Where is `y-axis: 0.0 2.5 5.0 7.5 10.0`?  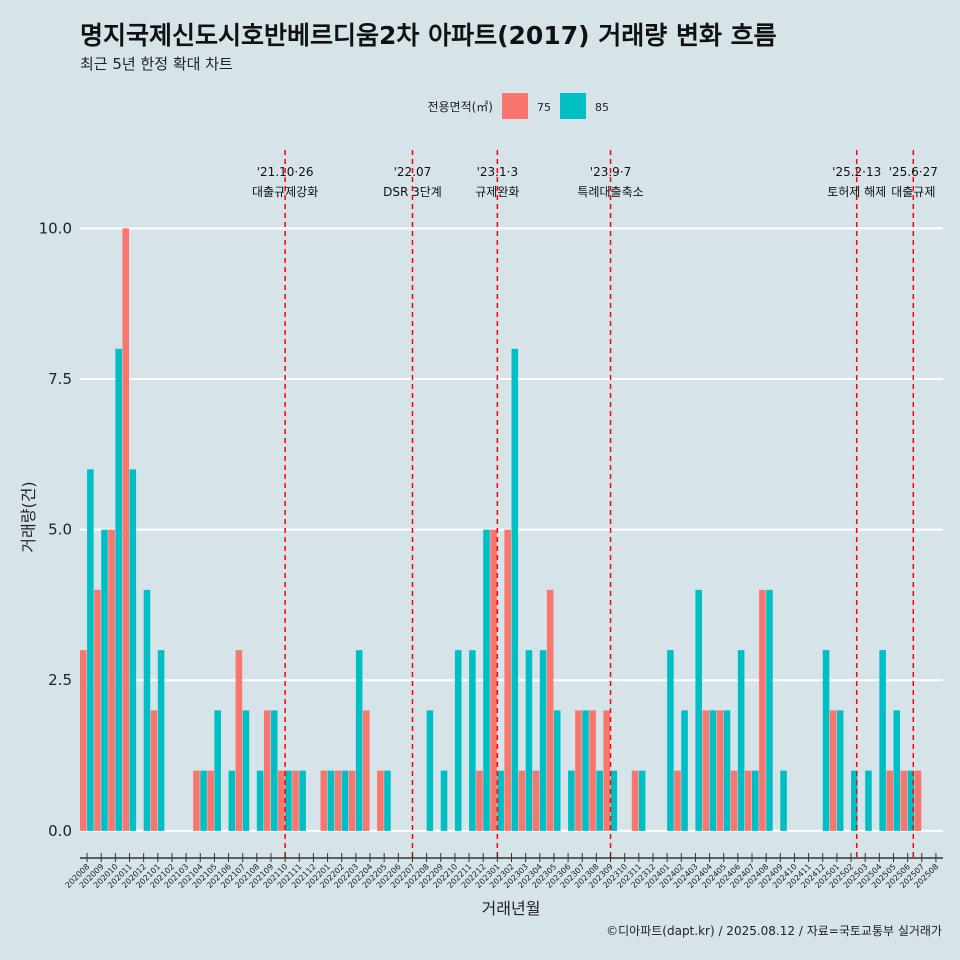
y-axis: 0.0 2.5 5.0 7.5 10.0 is located at coordinates (55, 529).